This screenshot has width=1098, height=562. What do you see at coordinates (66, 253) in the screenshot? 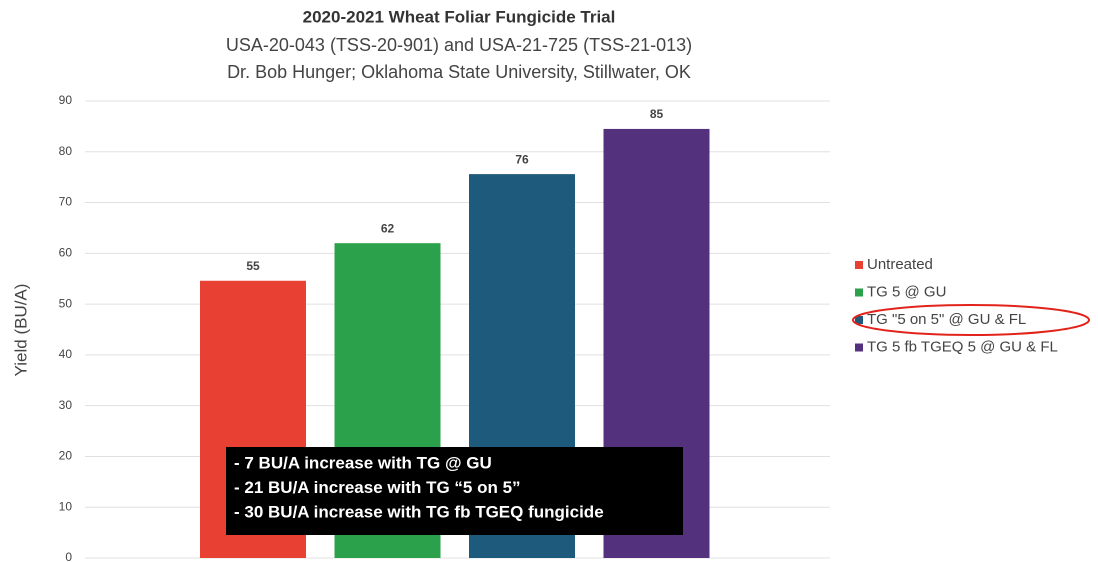
I see `y-tick-label: 60` at bounding box center [66, 253].